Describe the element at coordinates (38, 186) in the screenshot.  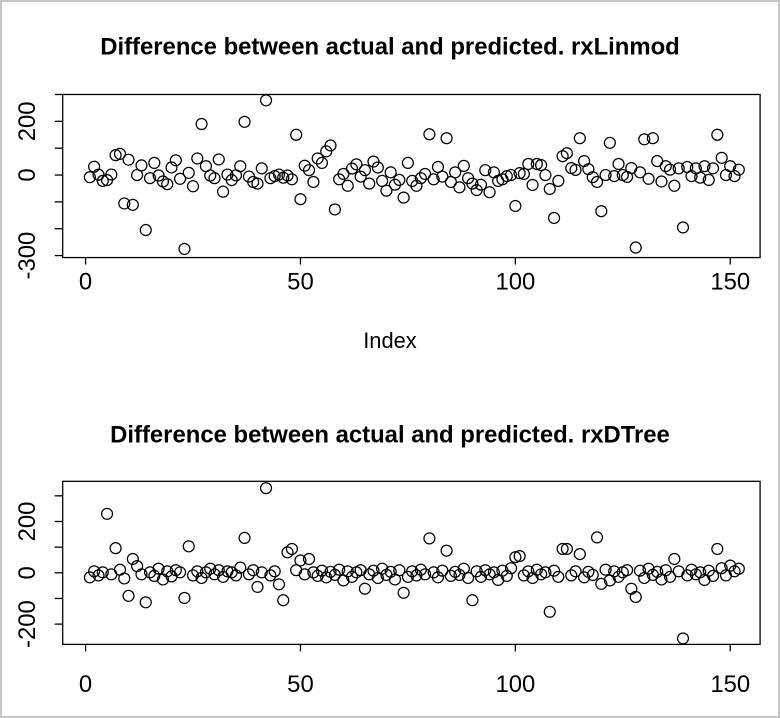
I see `y-axis: 200 0 -300` at that location.